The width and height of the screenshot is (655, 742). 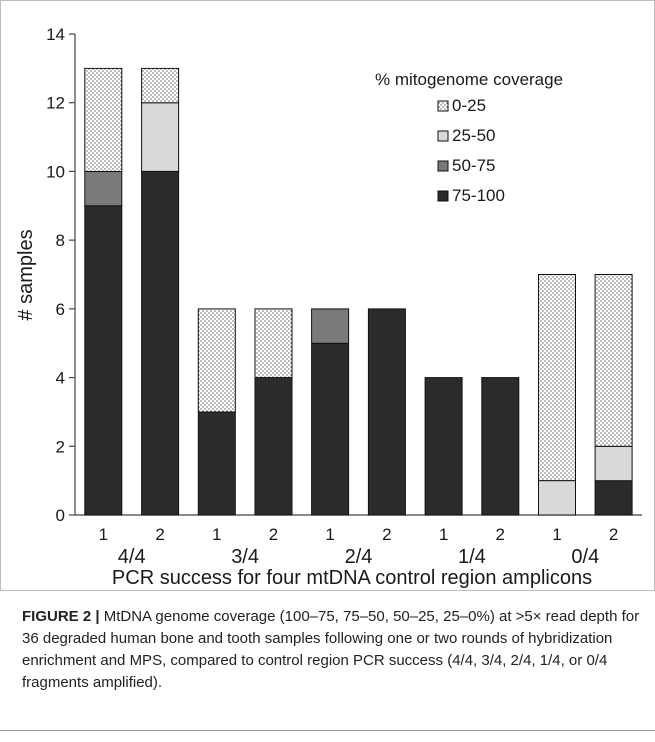 I want to click on y-tick-label: 0, so click(x=60, y=515).